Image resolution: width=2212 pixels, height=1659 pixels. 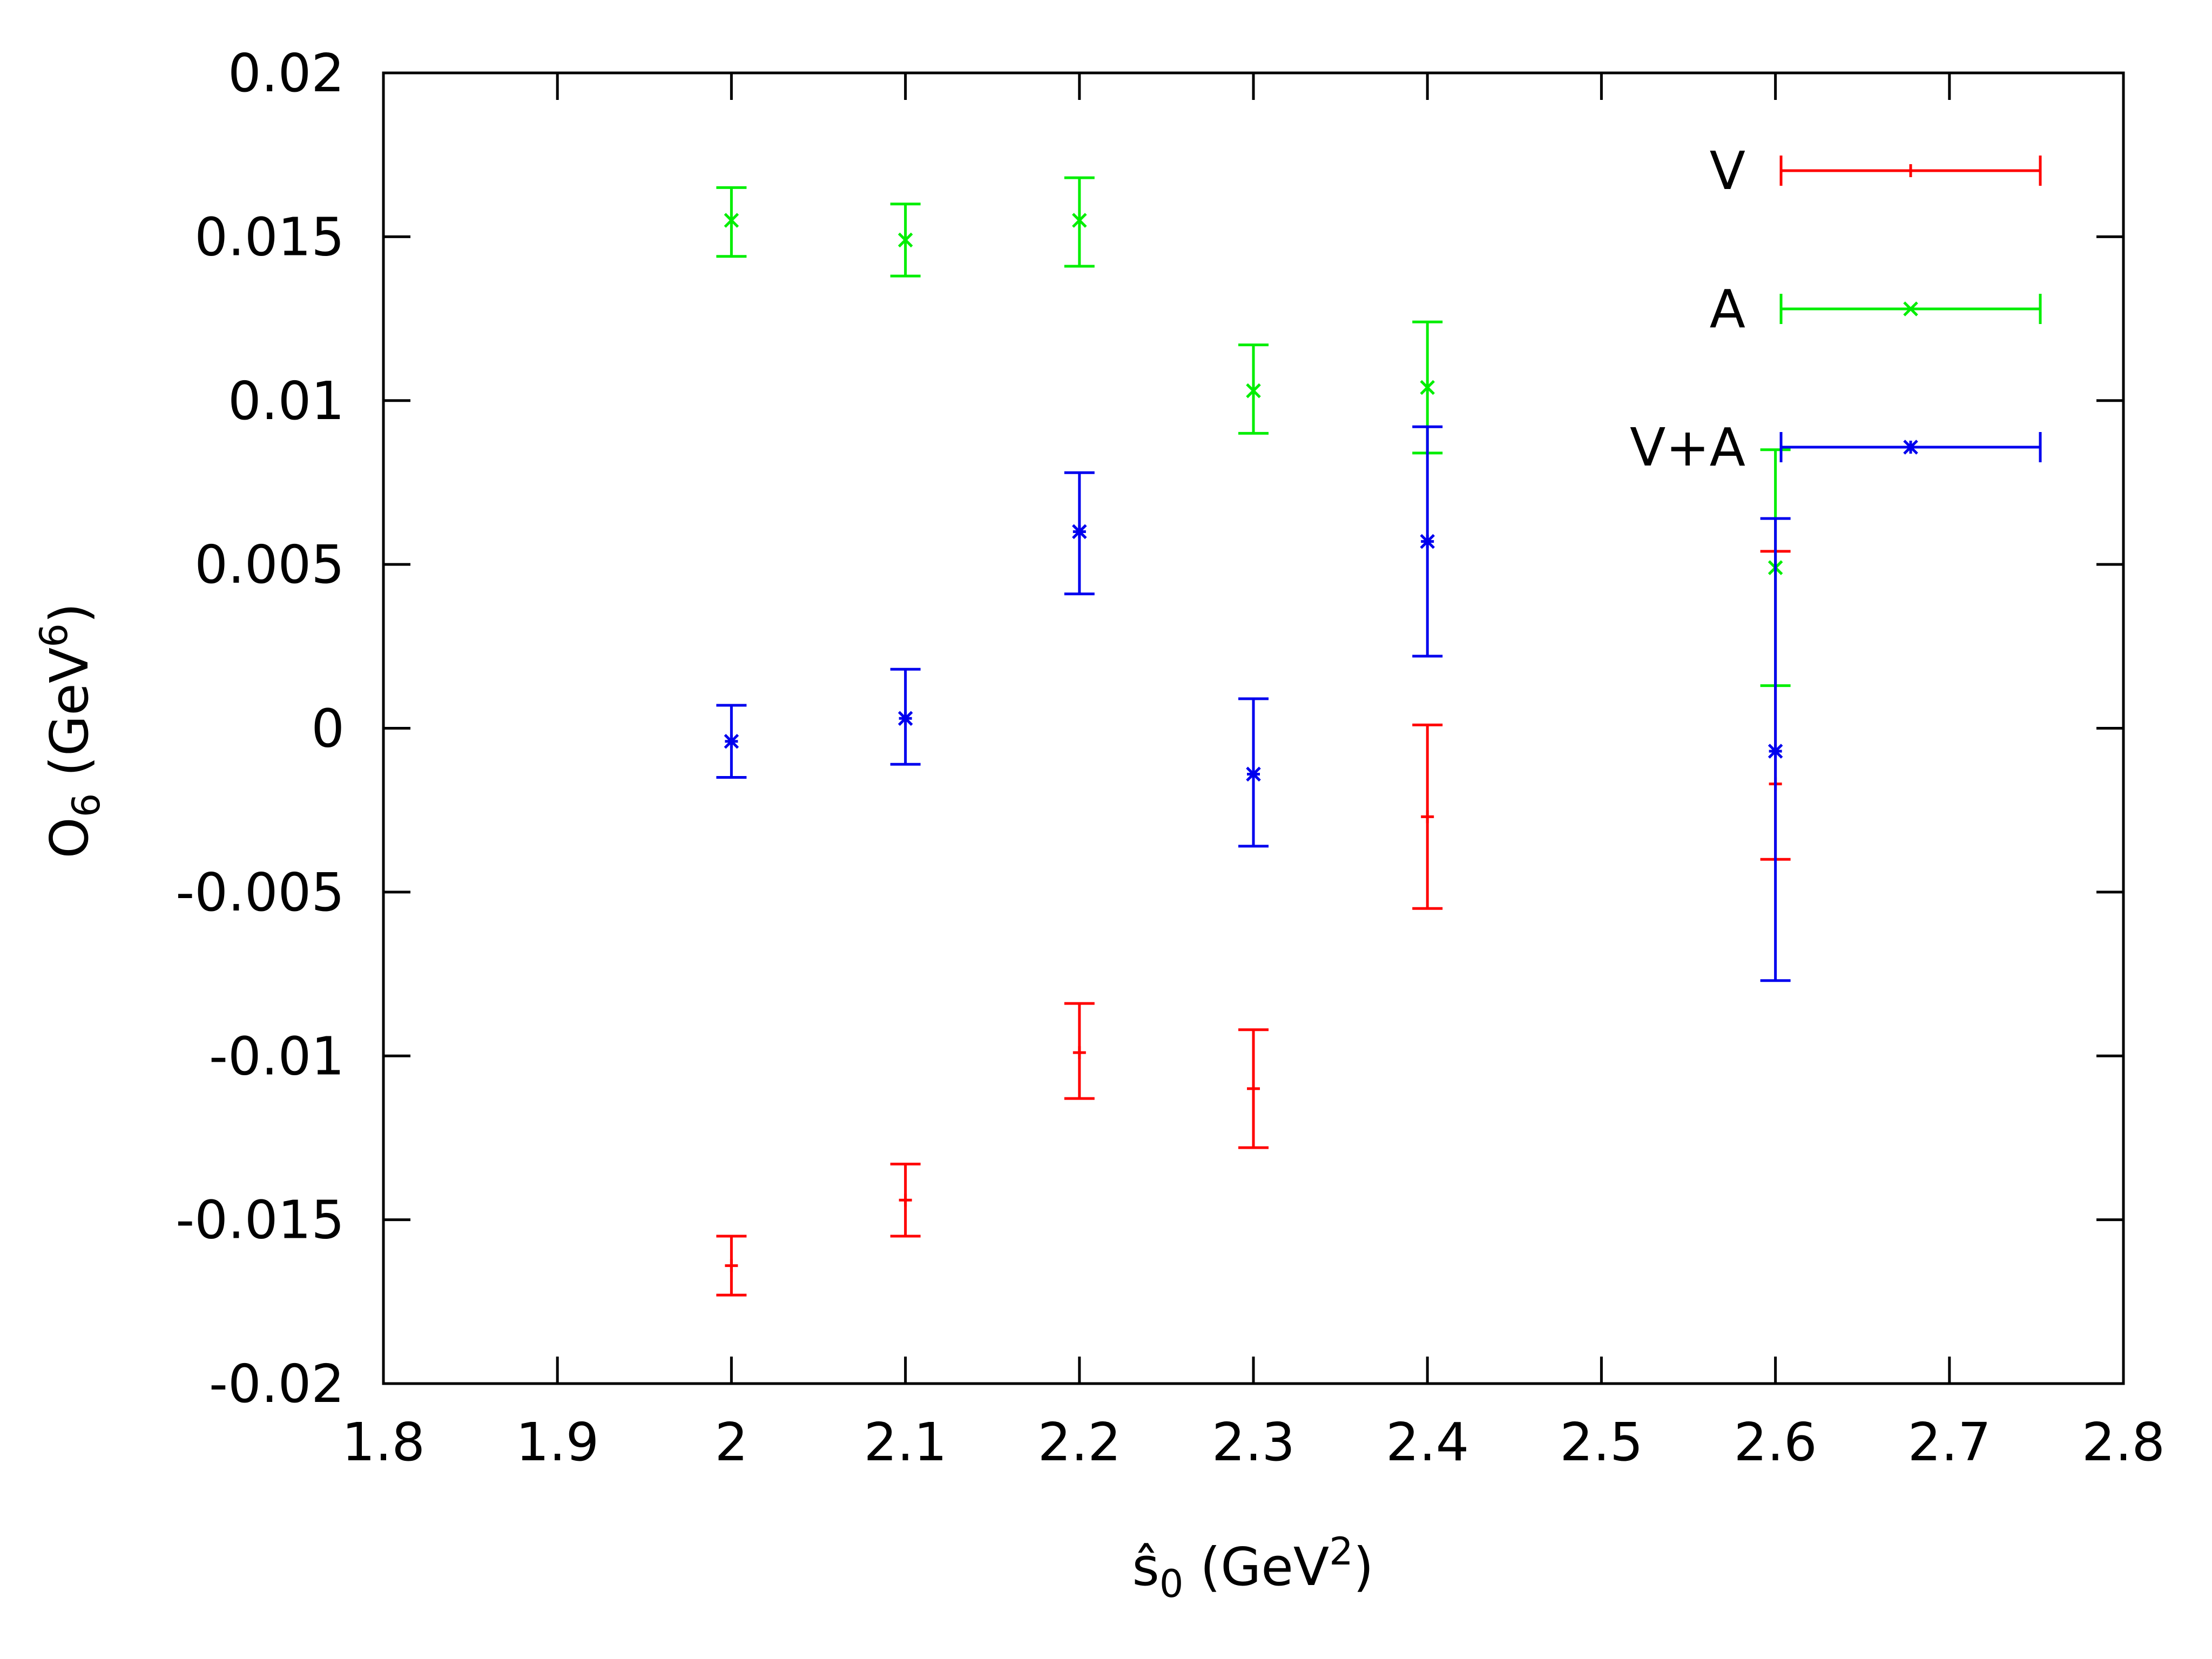 What do you see at coordinates (1252, 1567) in the screenshot?
I see `x-axis-title: ŝ0 (GeV2)` at bounding box center [1252, 1567].